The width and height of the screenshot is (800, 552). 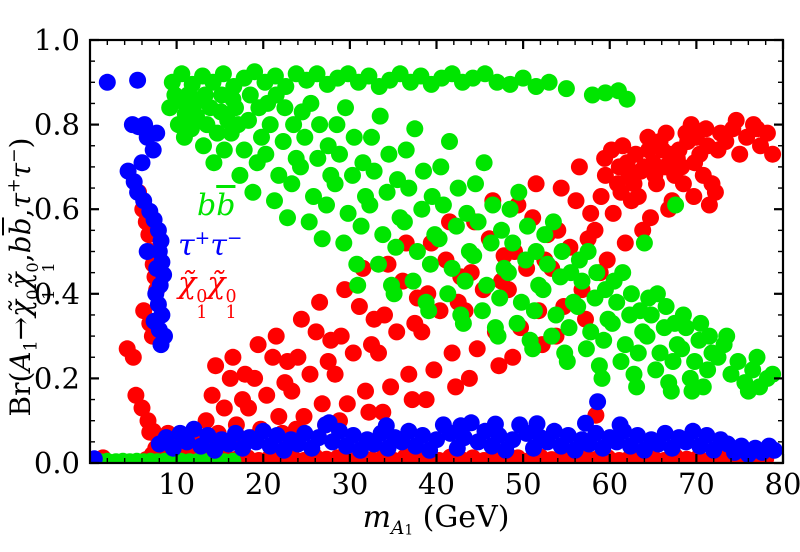 I want to click on y-tick-labels: 0.0 0.2 0.4 0.6 0.8 1.0, so click(x=57, y=251).